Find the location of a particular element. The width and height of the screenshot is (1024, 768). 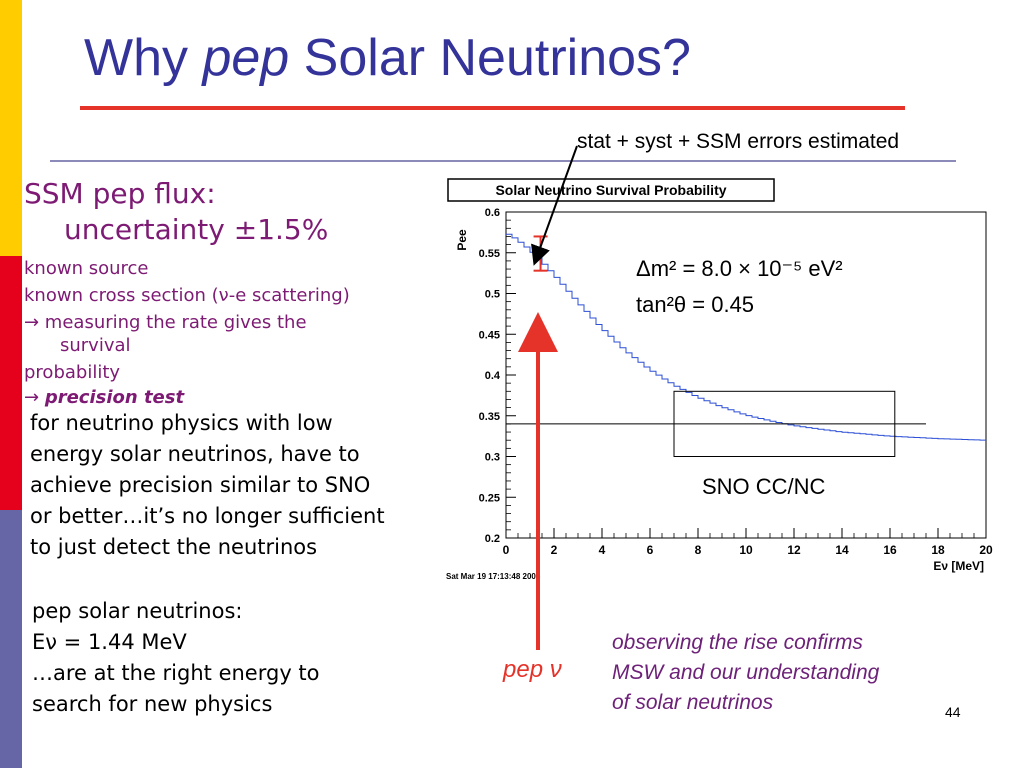

delta-m2-label: Δm² = 8.0 × 10⁻⁵ eV² is located at coordinates (739, 268).